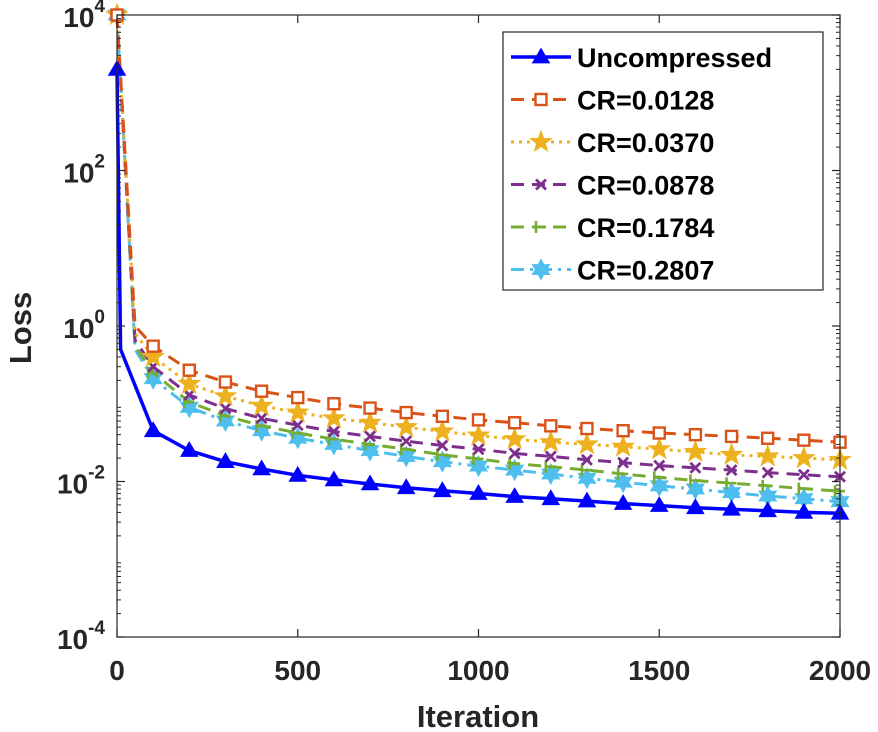  Describe the element at coordinates (84, 325) in the screenshot. I see `y-tick-label: 10⁰` at that location.